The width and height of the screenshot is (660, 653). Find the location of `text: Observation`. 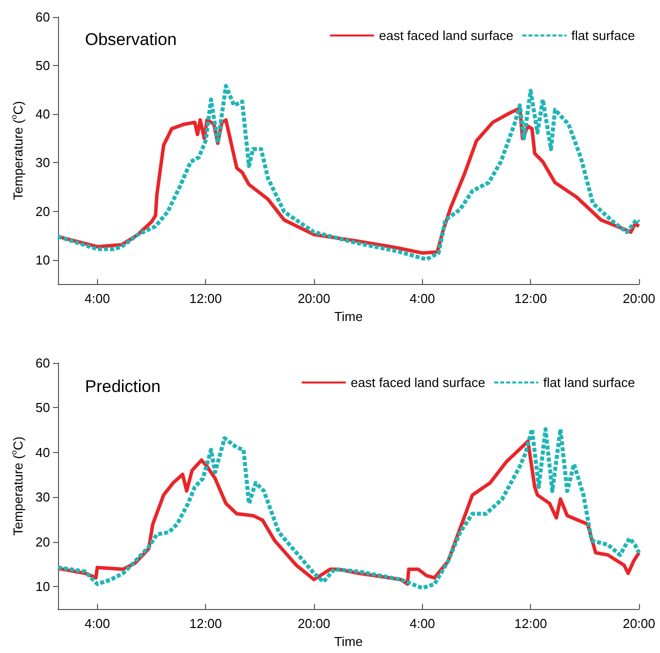

text: Observation is located at coordinates (131, 39).